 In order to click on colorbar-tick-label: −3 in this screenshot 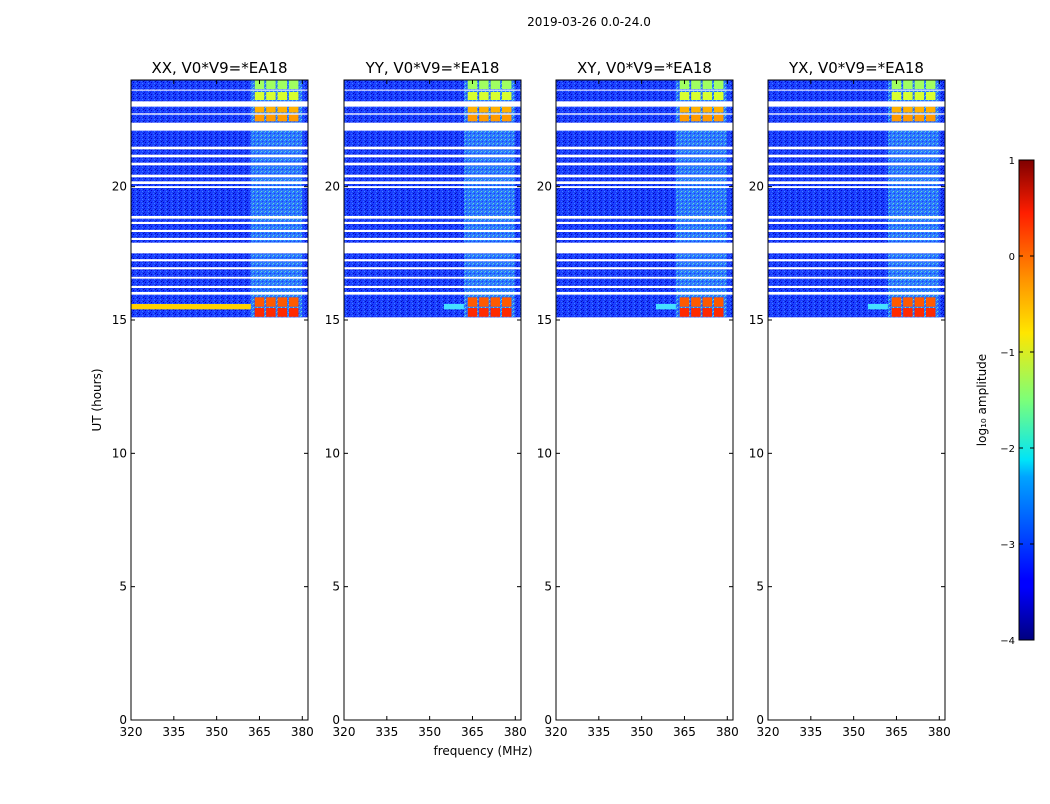, I will do `click(1007, 545)`.